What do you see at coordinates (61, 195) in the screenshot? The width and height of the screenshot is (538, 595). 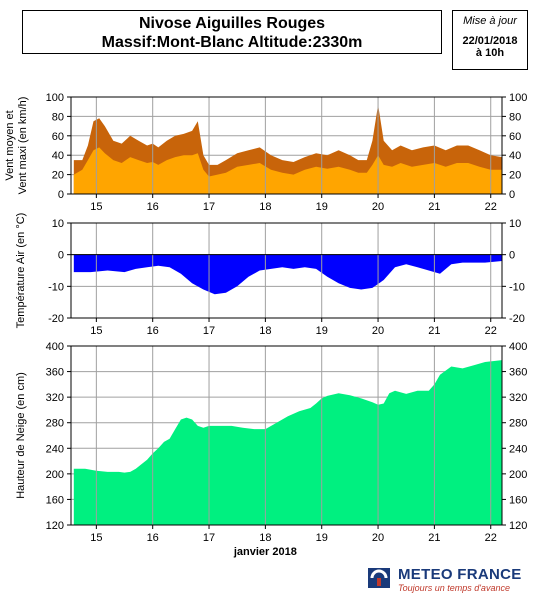 I see `wind-ytick-label-left-0: 0` at bounding box center [61, 195].